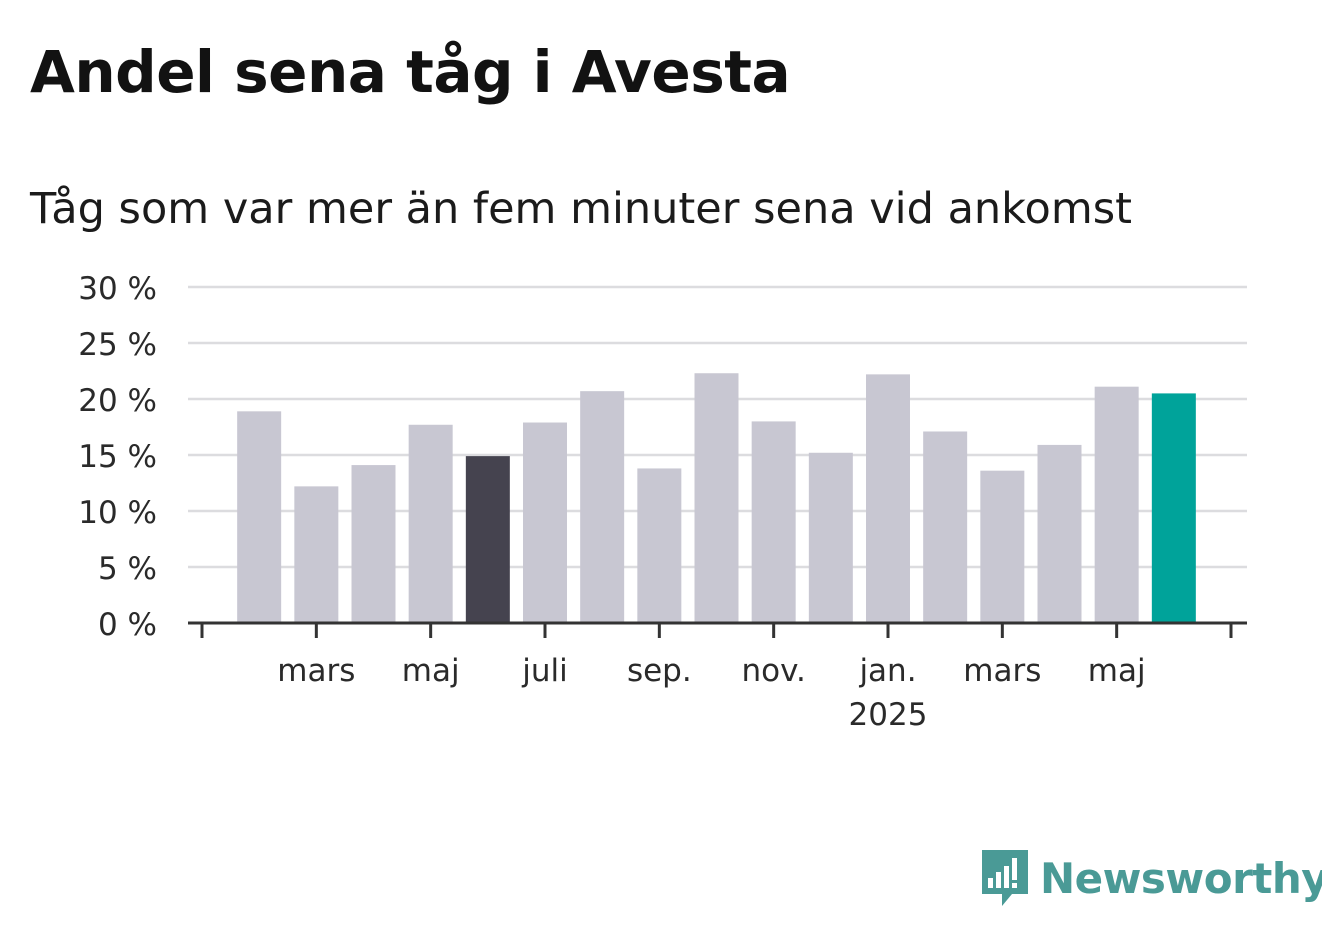  I want to click on x-tick-label: nov., so click(773, 671).